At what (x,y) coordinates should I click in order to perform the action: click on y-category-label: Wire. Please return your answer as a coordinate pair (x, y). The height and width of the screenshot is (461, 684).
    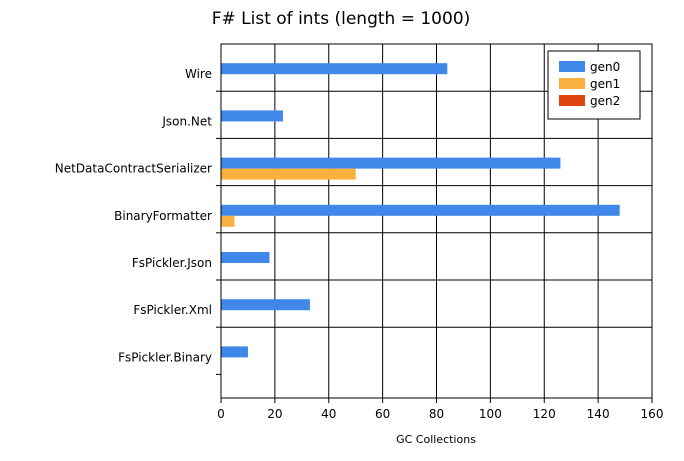
    Looking at the image, I should click on (198, 74).